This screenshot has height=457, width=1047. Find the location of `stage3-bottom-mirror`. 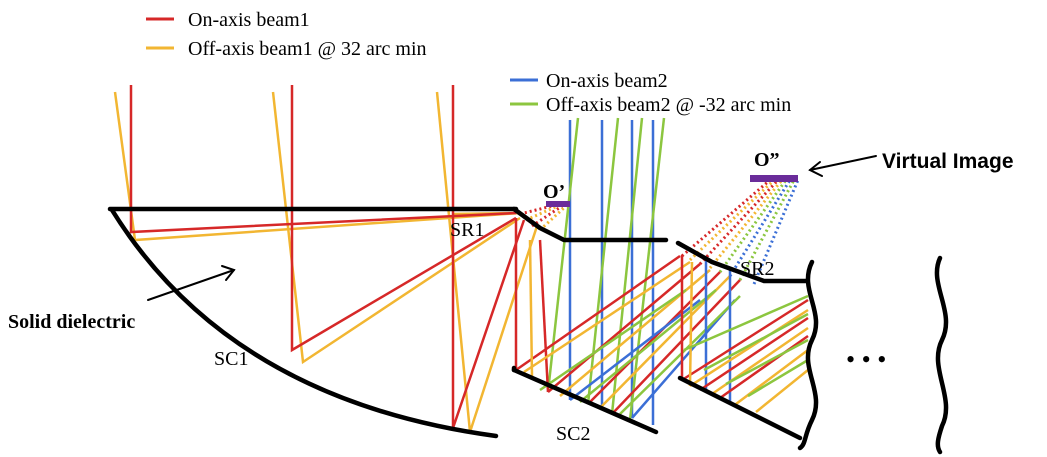

stage3-bottom-mirror is located at coordinates (740, 408).